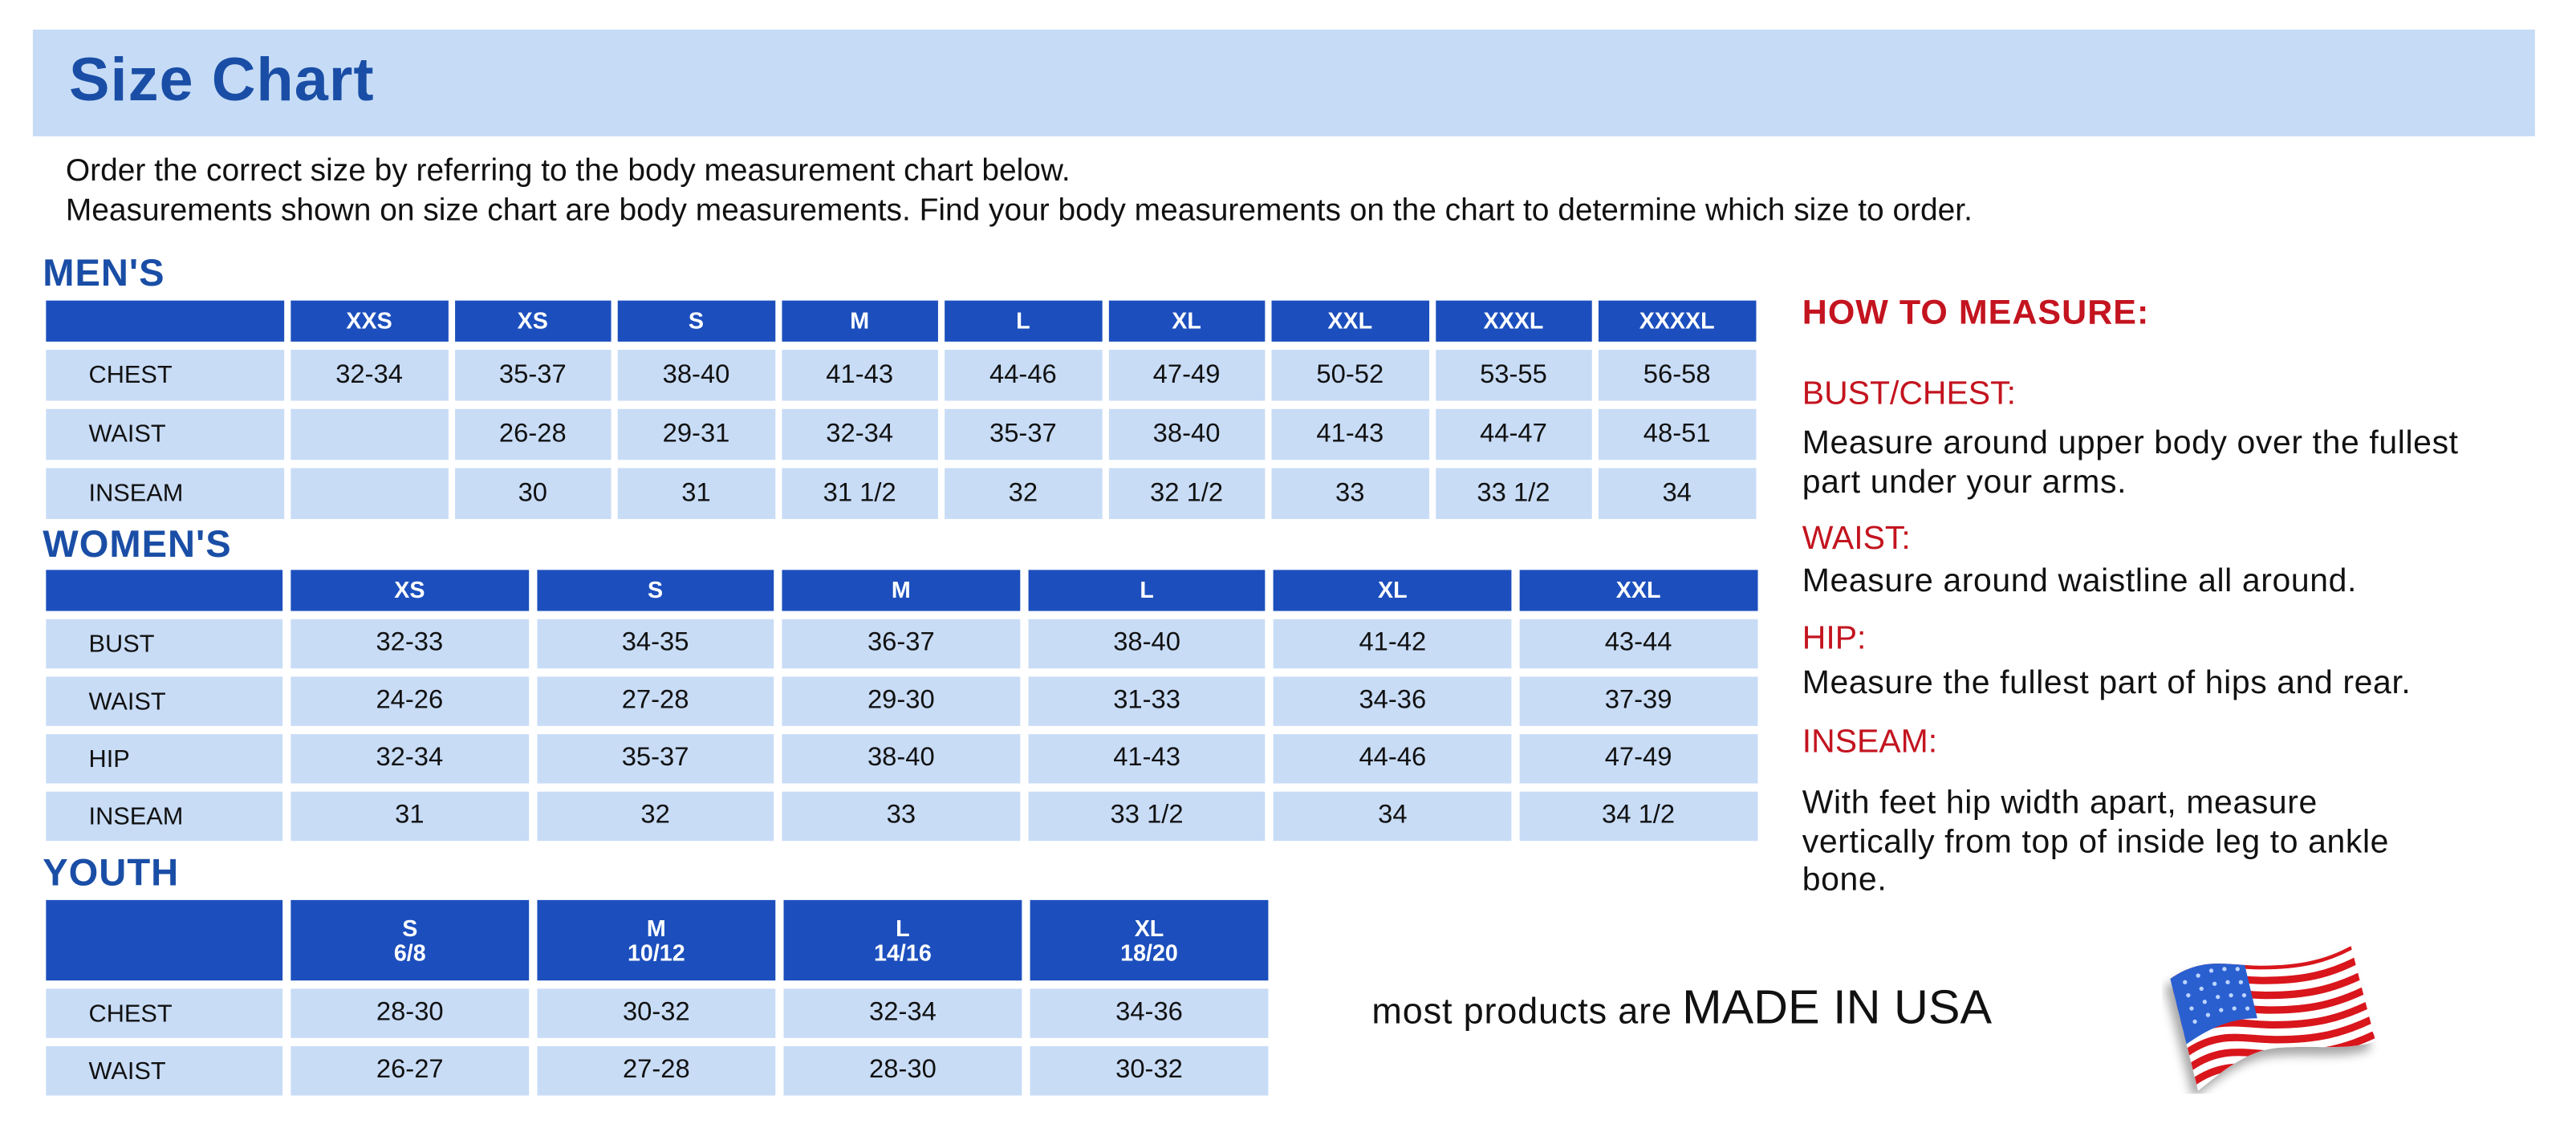 This screenshot has width=2576, height=1132. I want to click on measurement-cell: 36-37, so click(901, 644).